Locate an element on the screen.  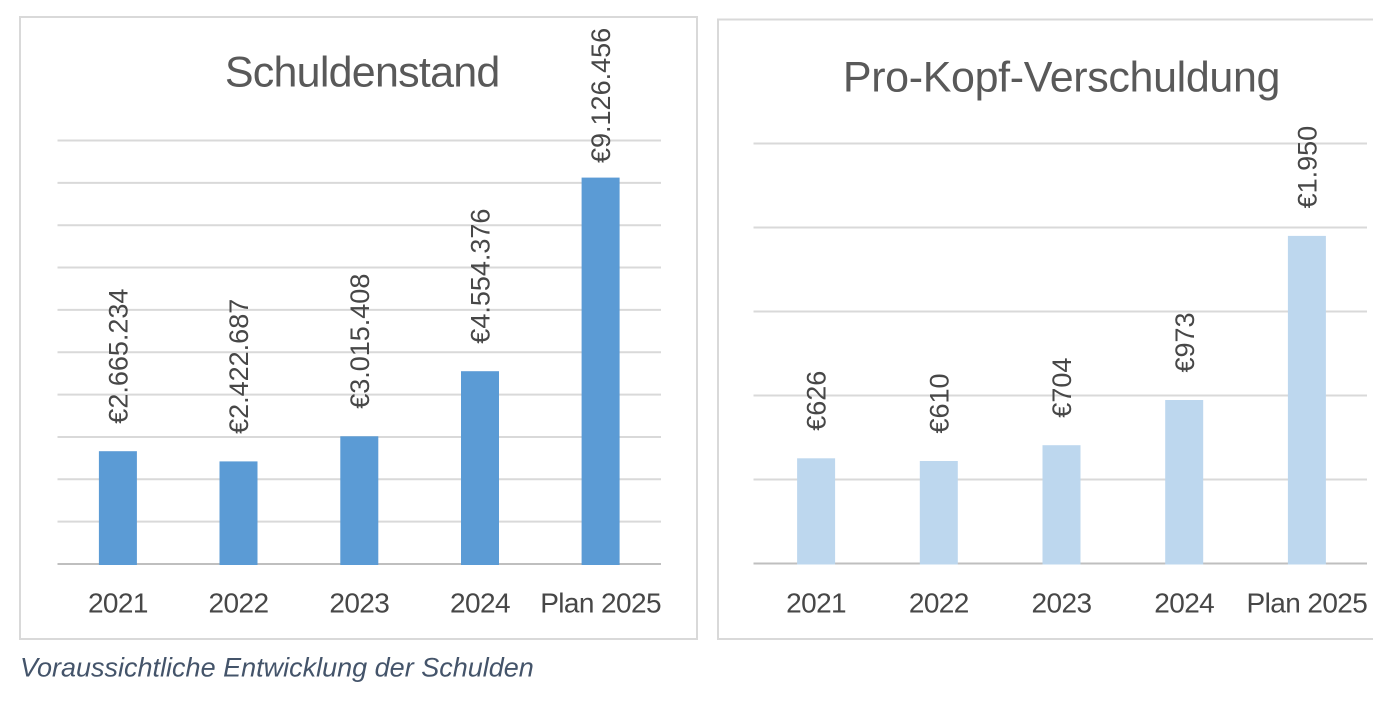
svg-text: €1.950 is located at coordinates (1308, 167).